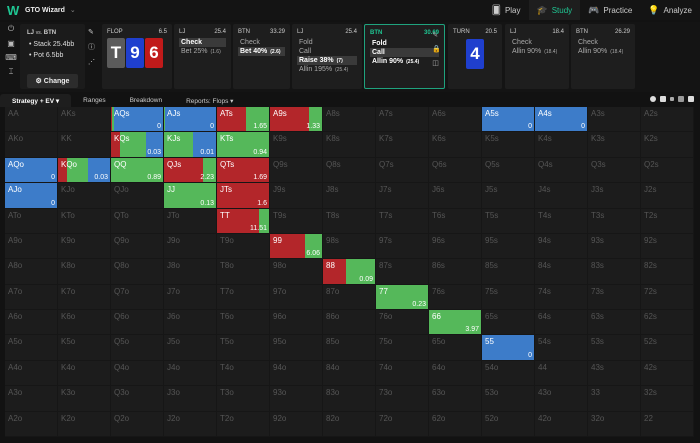 Image resolution: width=700 pixels, height=443 pixels. Describe the element at coordinates (91, 32) in the screenshot. I see `pencil-icon: ✎` at that location.